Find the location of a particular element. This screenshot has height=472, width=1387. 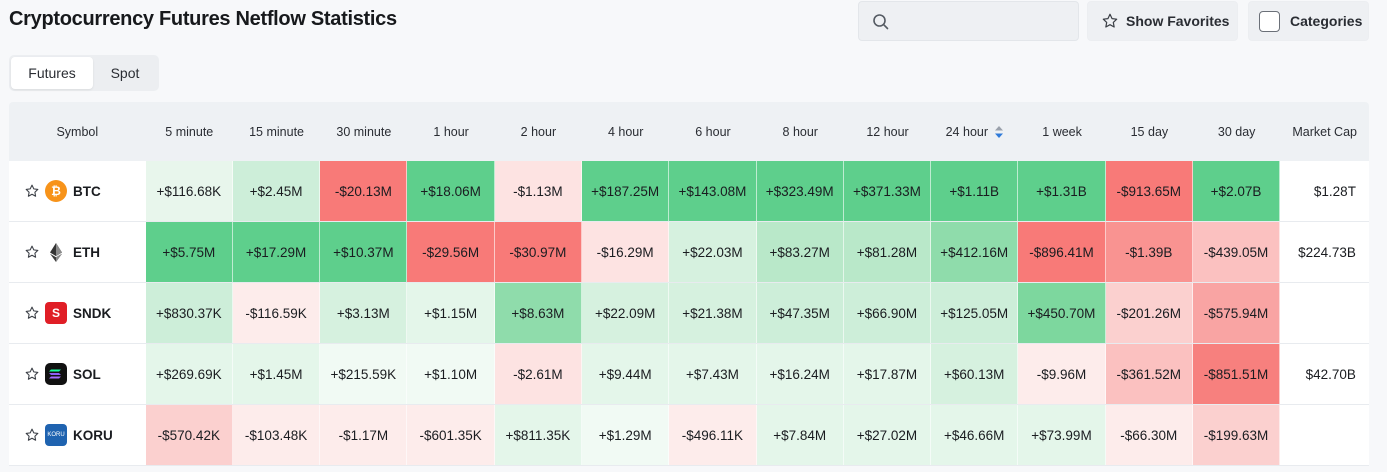

netflow-cell: -$20.13M is located at coordinates (364, 191).